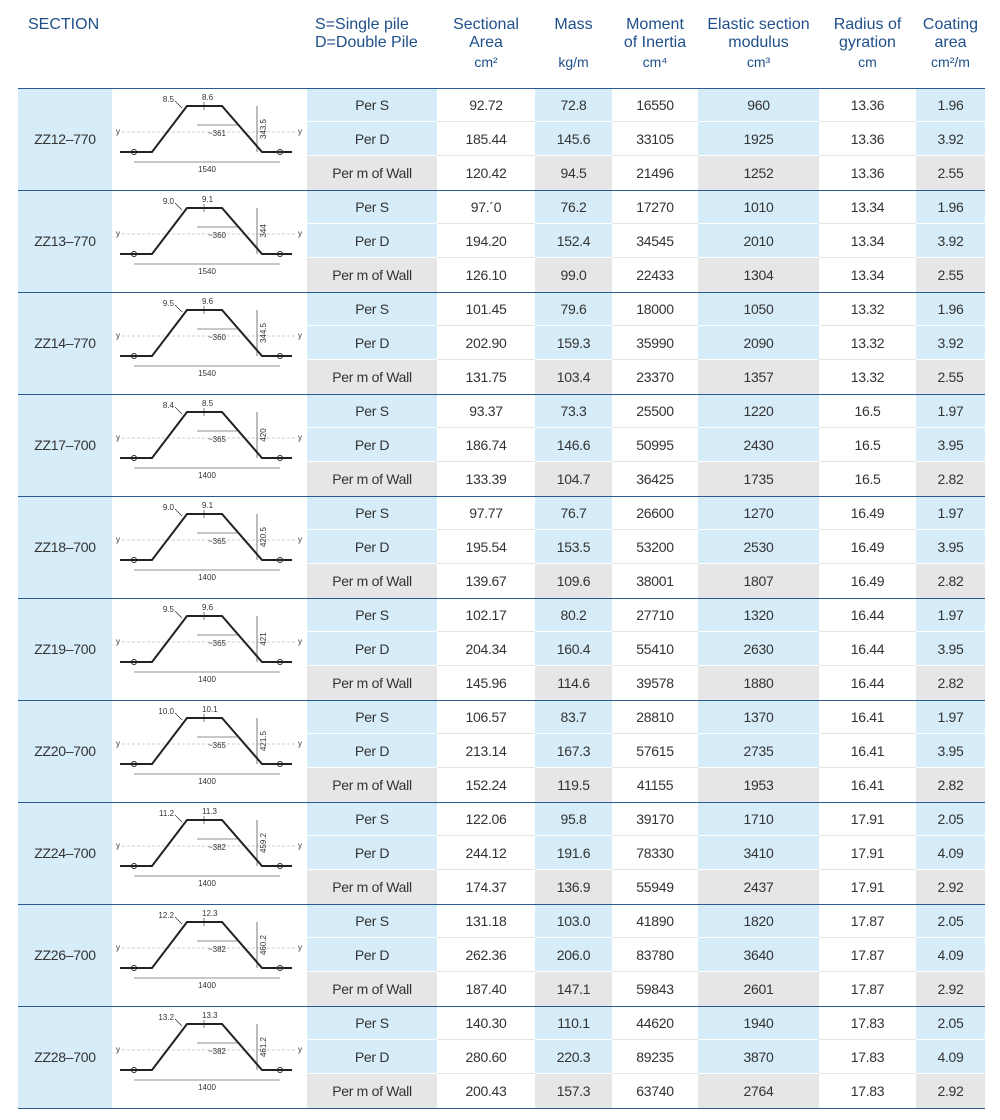 This screenshot has height=1120, width=1000. What do you see at coordinates (950, 683) in the screenshot?
I see `value-cell: 2.82` at bounding box center [950, 683].